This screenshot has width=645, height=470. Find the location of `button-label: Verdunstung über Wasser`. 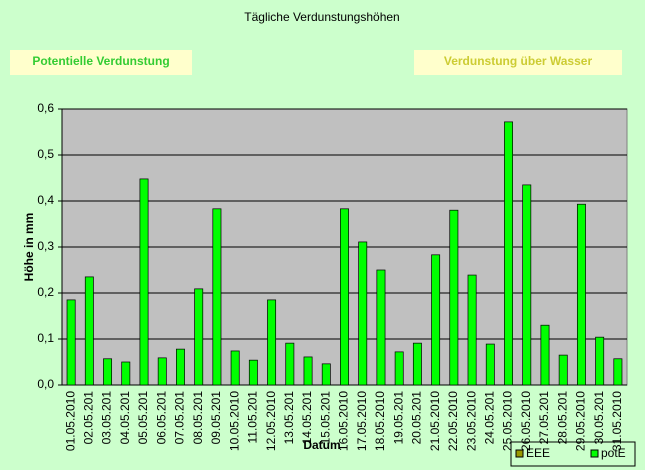

button-label: Verdunstung über Wasser is located at coordinates (518, 61).